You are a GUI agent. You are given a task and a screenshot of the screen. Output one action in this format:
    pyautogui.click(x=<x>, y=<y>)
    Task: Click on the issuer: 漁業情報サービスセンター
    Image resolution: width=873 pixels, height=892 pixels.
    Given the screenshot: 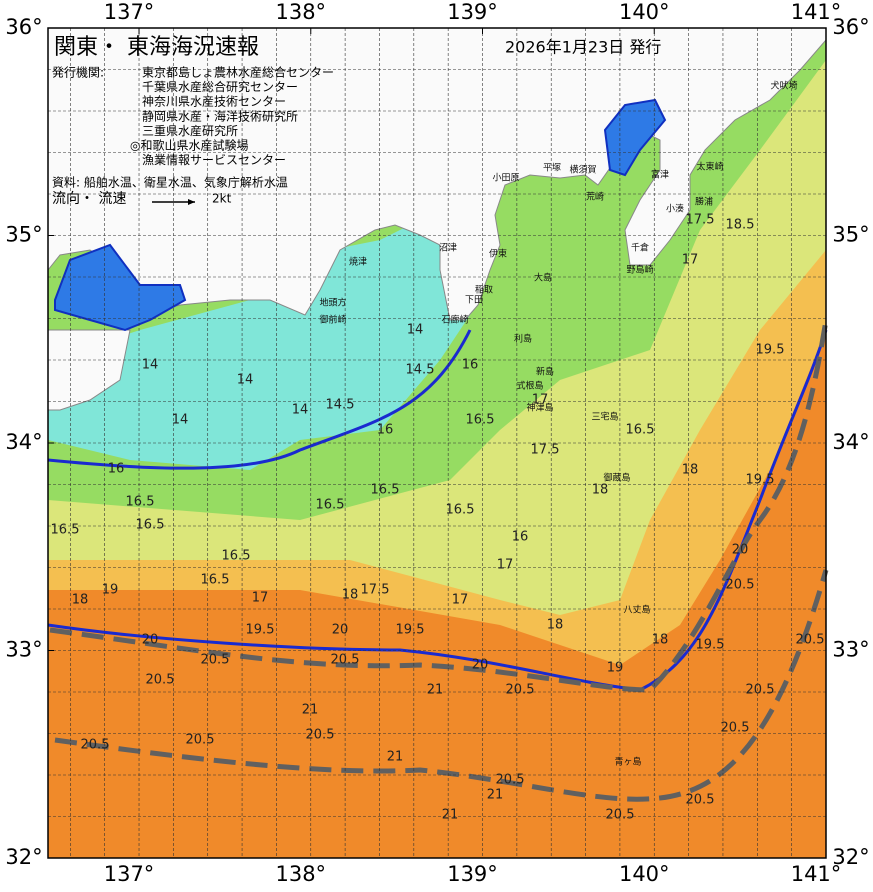 What is the action you would take?
    pyautogui.click(x=214, y=160)
    